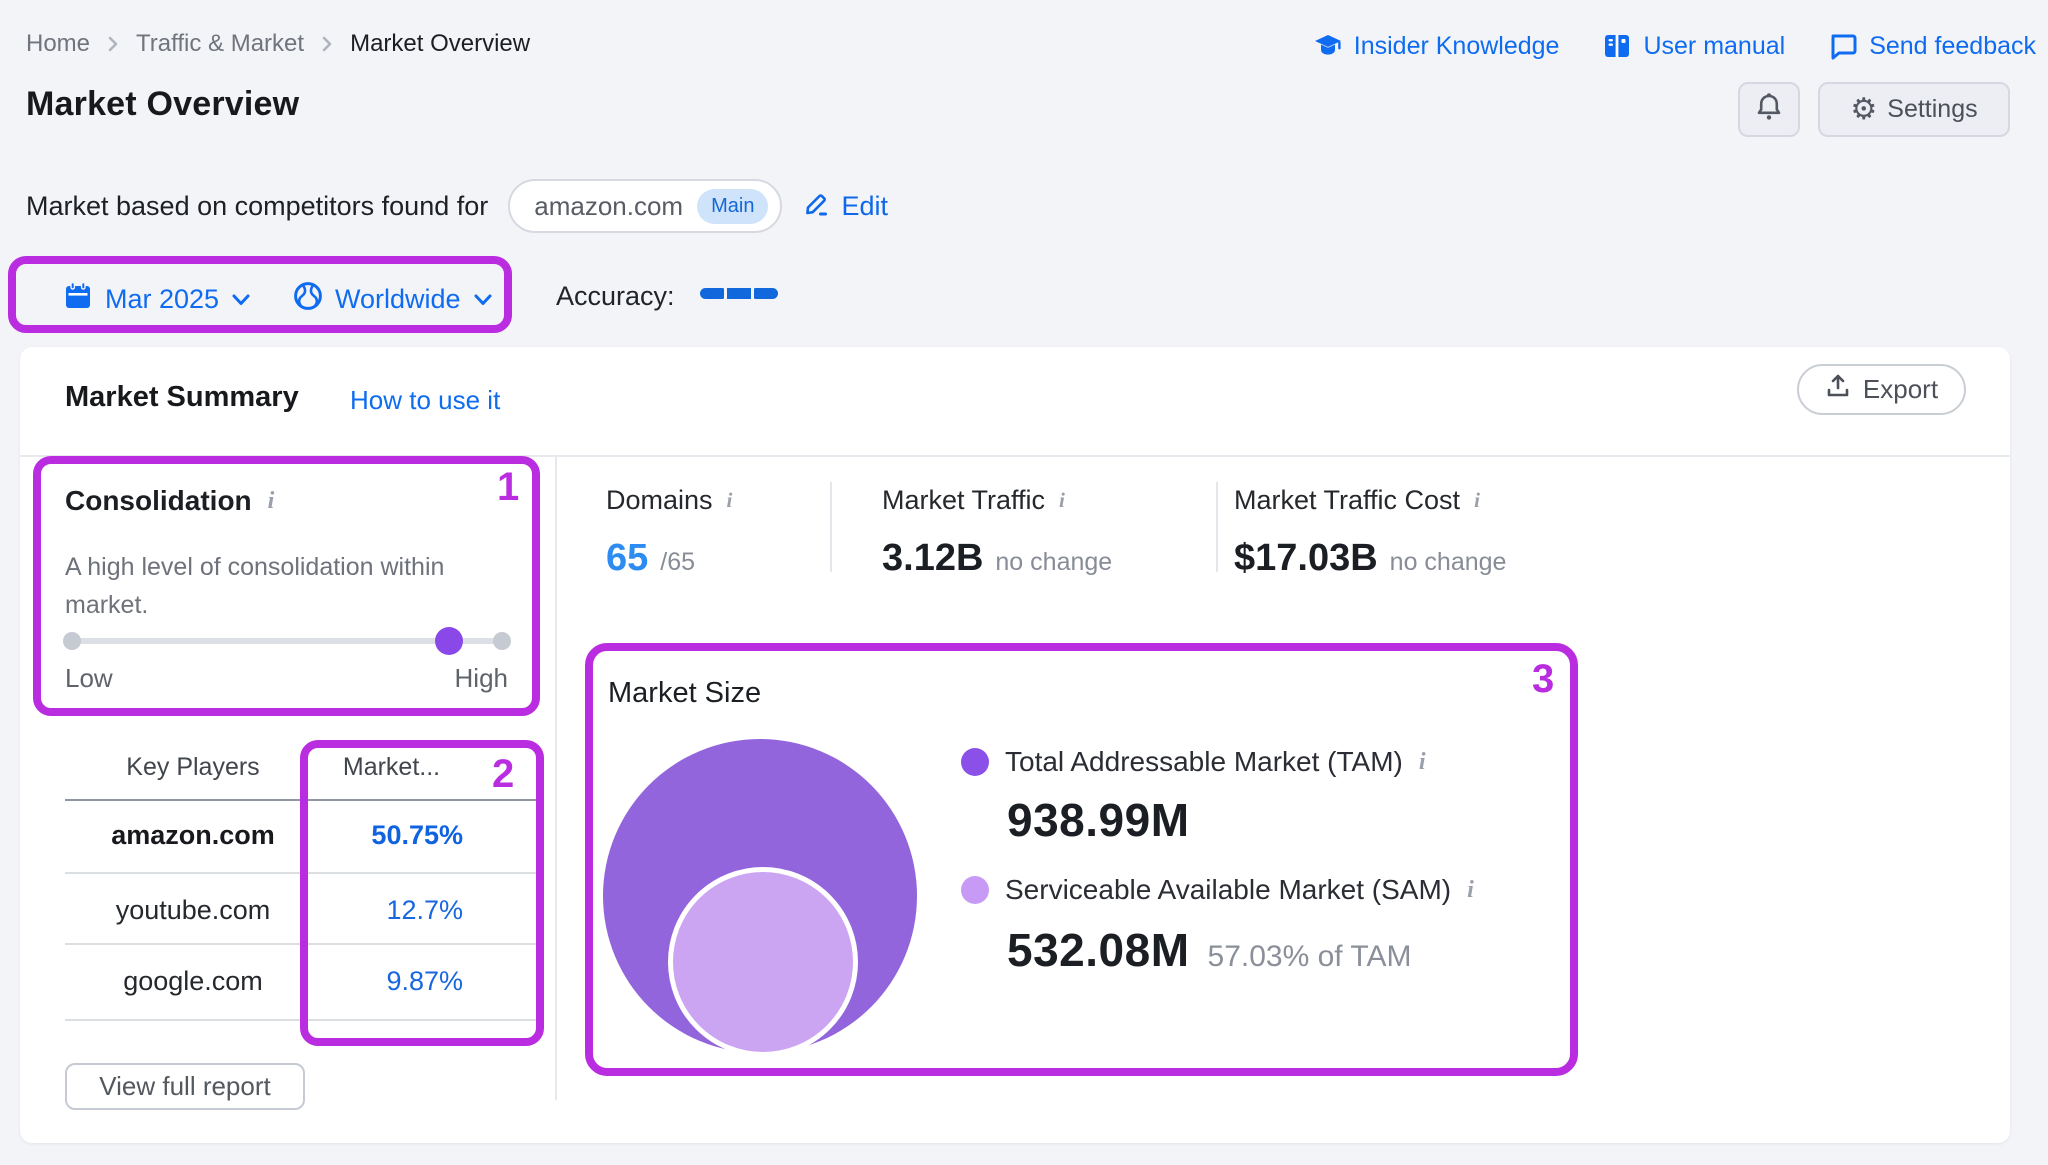 Image resolution: width=2048 pixels, height=1165 pixels. I want to click on domains-total: /65, so click(678, 562).